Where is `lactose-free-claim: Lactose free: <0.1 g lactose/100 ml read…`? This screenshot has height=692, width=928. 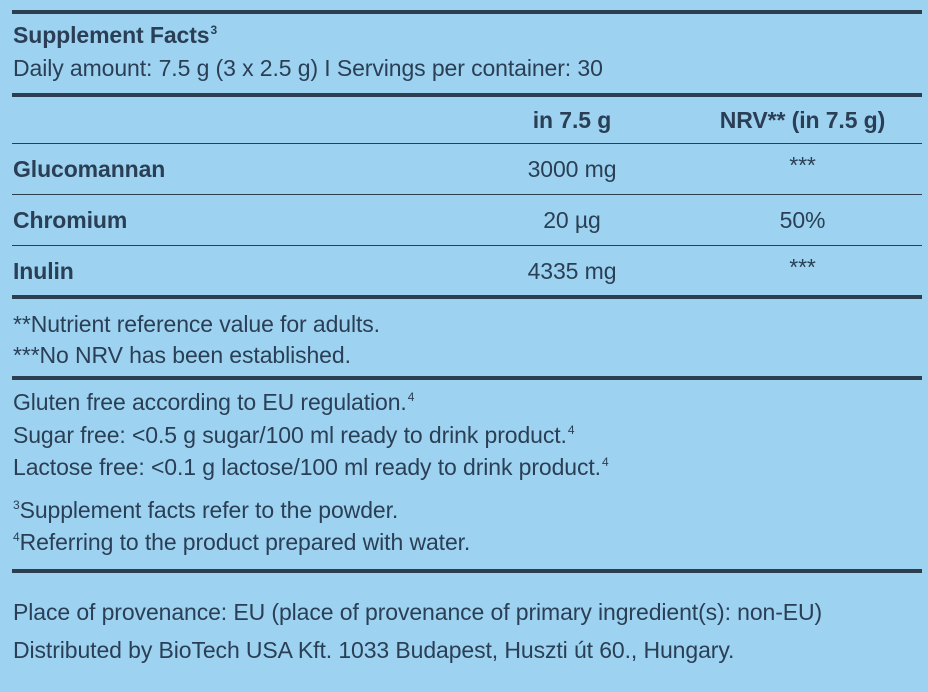 lactose-free-claim: Lactose free: <0.1 g lactose/100 ml read… is located at coordinates (311, 469).